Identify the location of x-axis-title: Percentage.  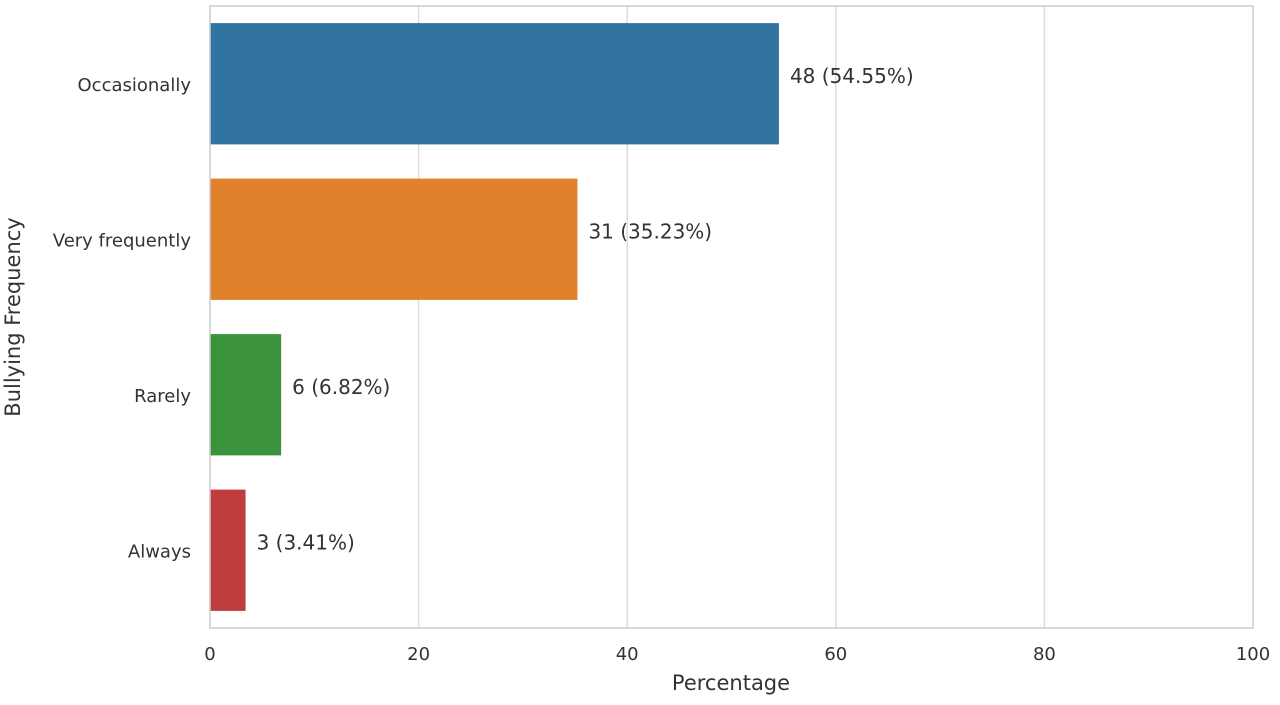
(731, 683).